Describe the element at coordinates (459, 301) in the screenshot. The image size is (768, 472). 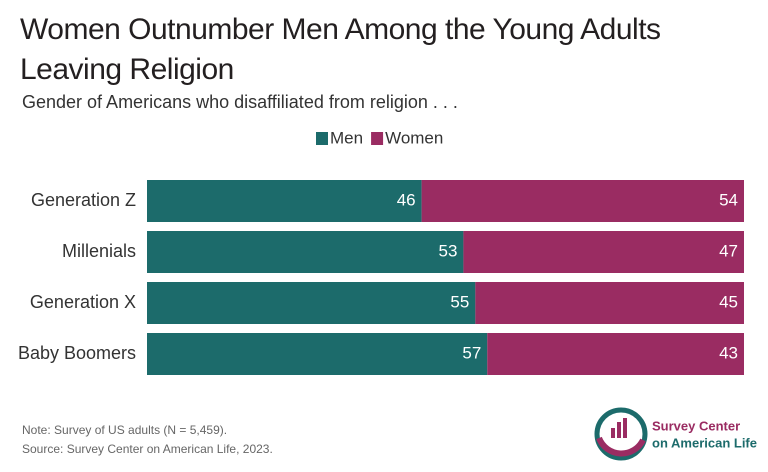
I see `data-label: 55` at that location.